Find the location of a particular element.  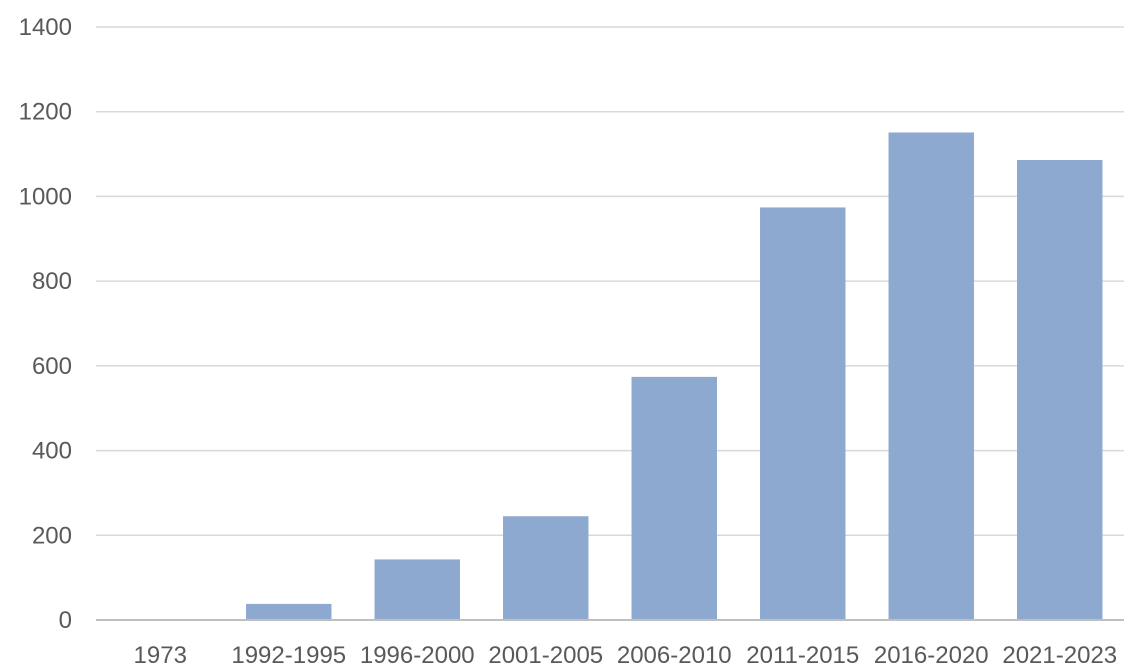

x-tick-label: 2006-2010 is located at coordinates (674, 655).